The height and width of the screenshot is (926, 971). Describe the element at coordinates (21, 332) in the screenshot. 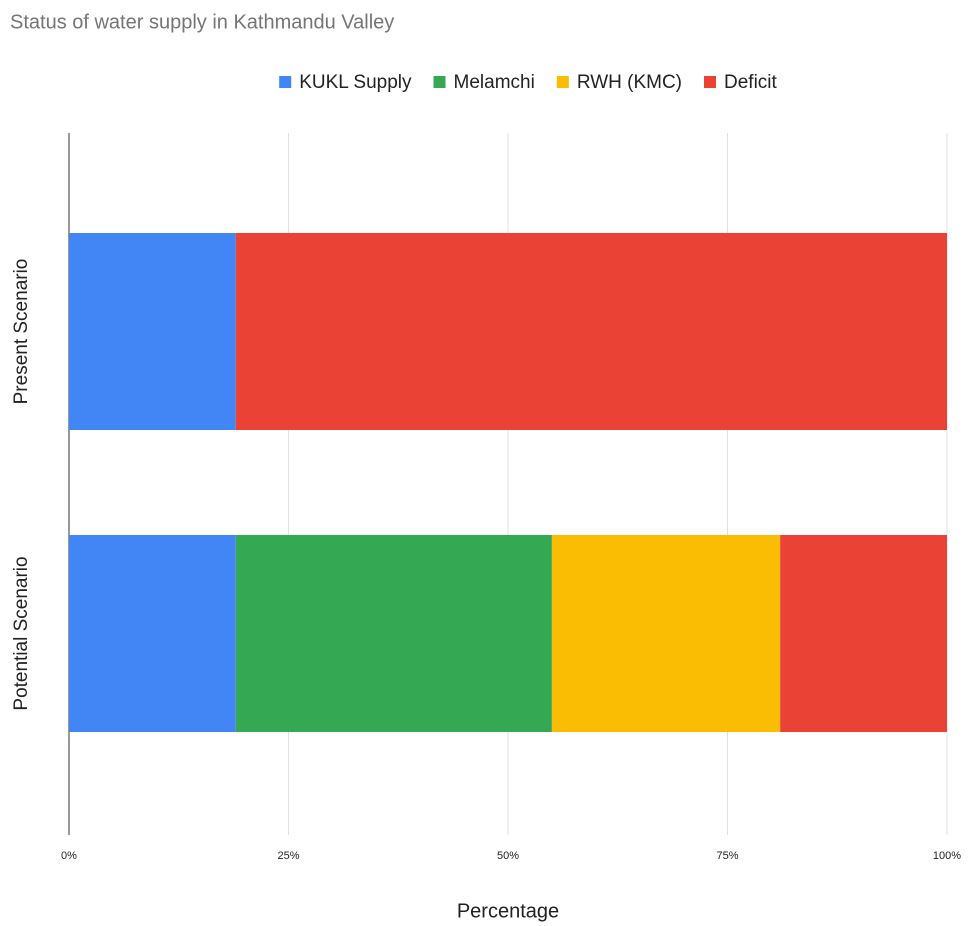

I see `y-tick-label: Present Scenario` at that location.